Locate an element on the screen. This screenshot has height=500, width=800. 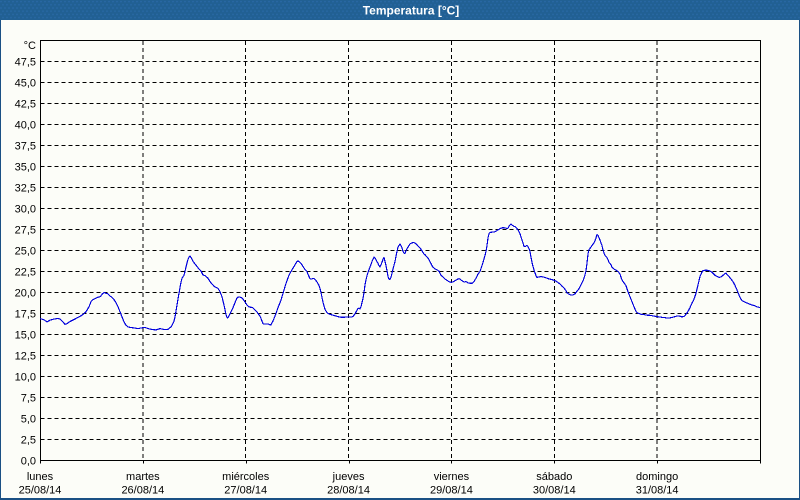
svg-text: 30,0 is located at coordinates (25, 210).